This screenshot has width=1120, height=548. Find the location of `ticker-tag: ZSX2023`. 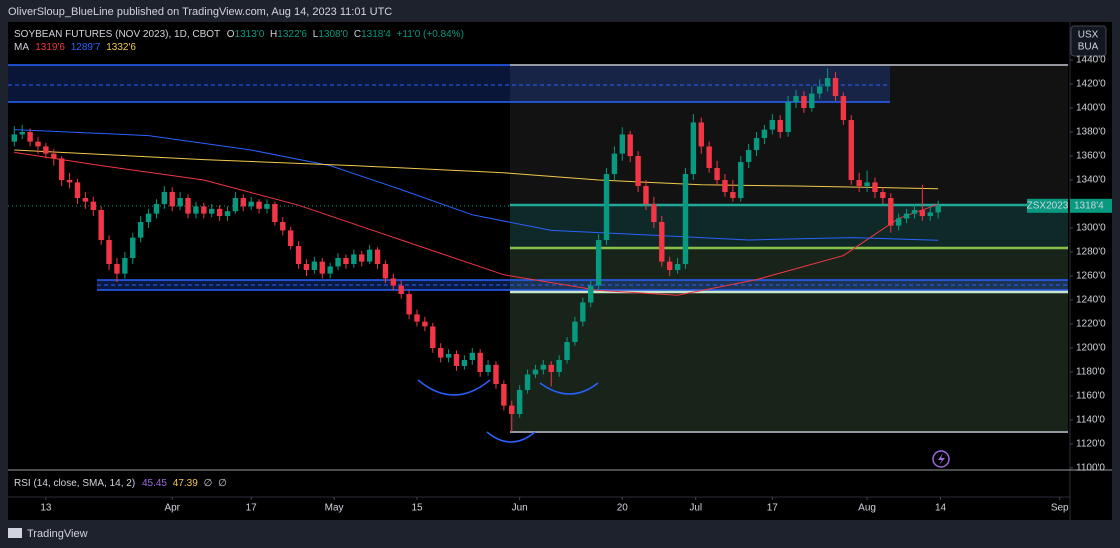

ticker-tag: ZSX2023 is located at coordinates (1048, 205).